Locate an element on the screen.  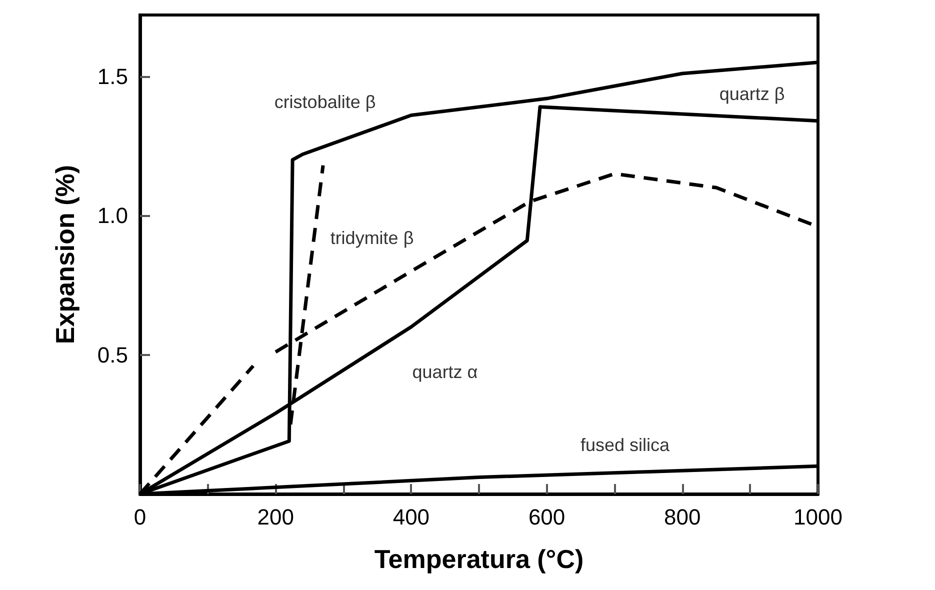
x-tick-label: 800 is located at coordinates (682, 517).